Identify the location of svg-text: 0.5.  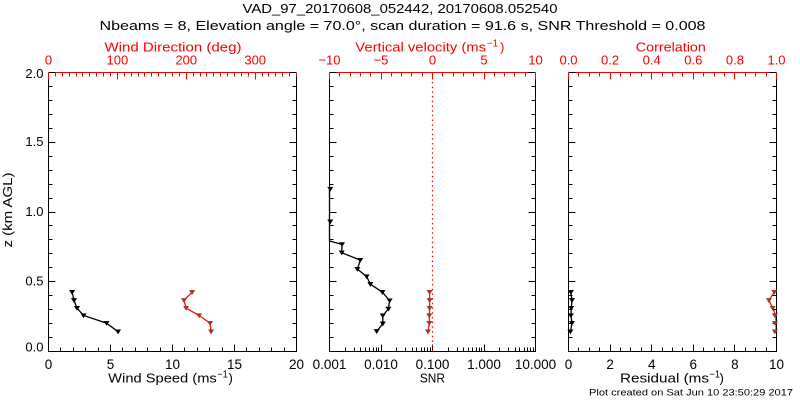
(34, 281).